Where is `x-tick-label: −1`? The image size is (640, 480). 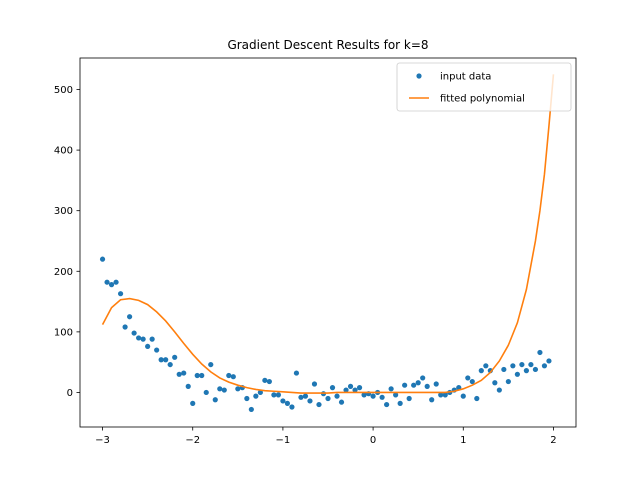
x-tick-label: −1 is located at coordinates (283, 440).